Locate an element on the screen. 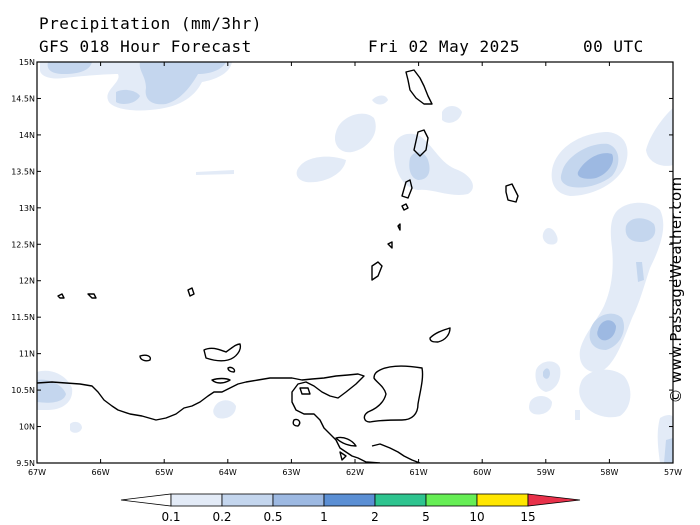 The height and width of the screenshot is (525, 700). grenadines-island is located at coordinates (390, 245).